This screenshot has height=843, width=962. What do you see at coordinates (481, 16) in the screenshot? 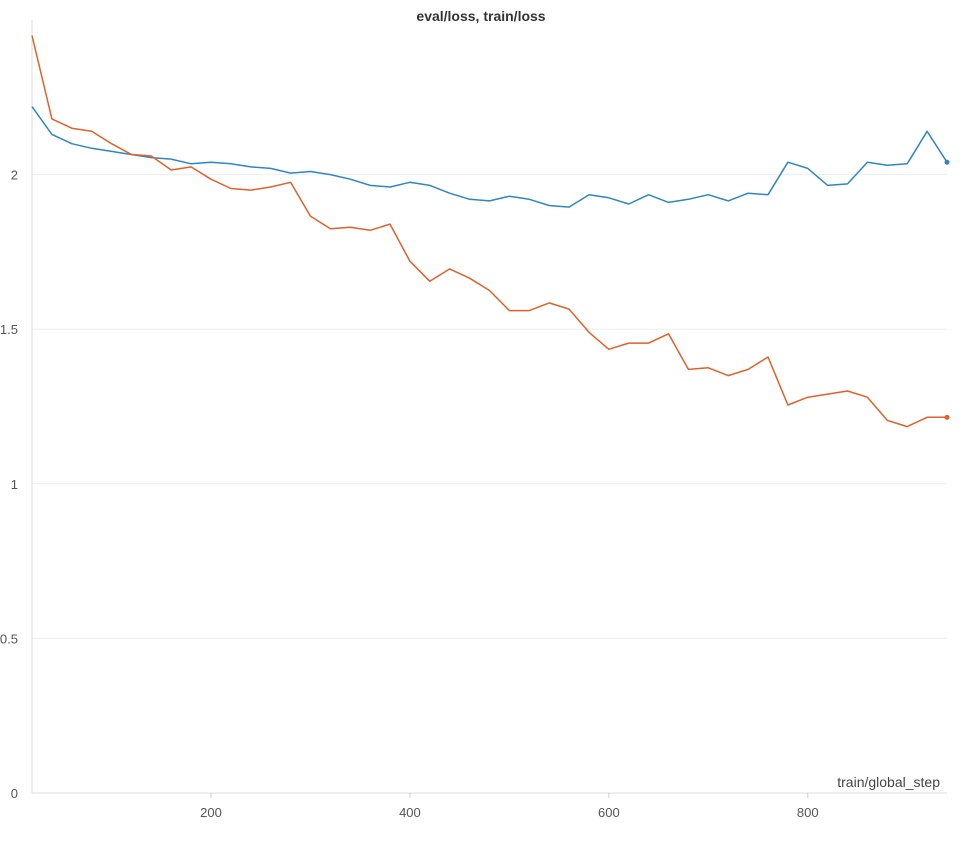
I see `chart-title: eval/loss, train/loss` at bounding box center [481, 16].